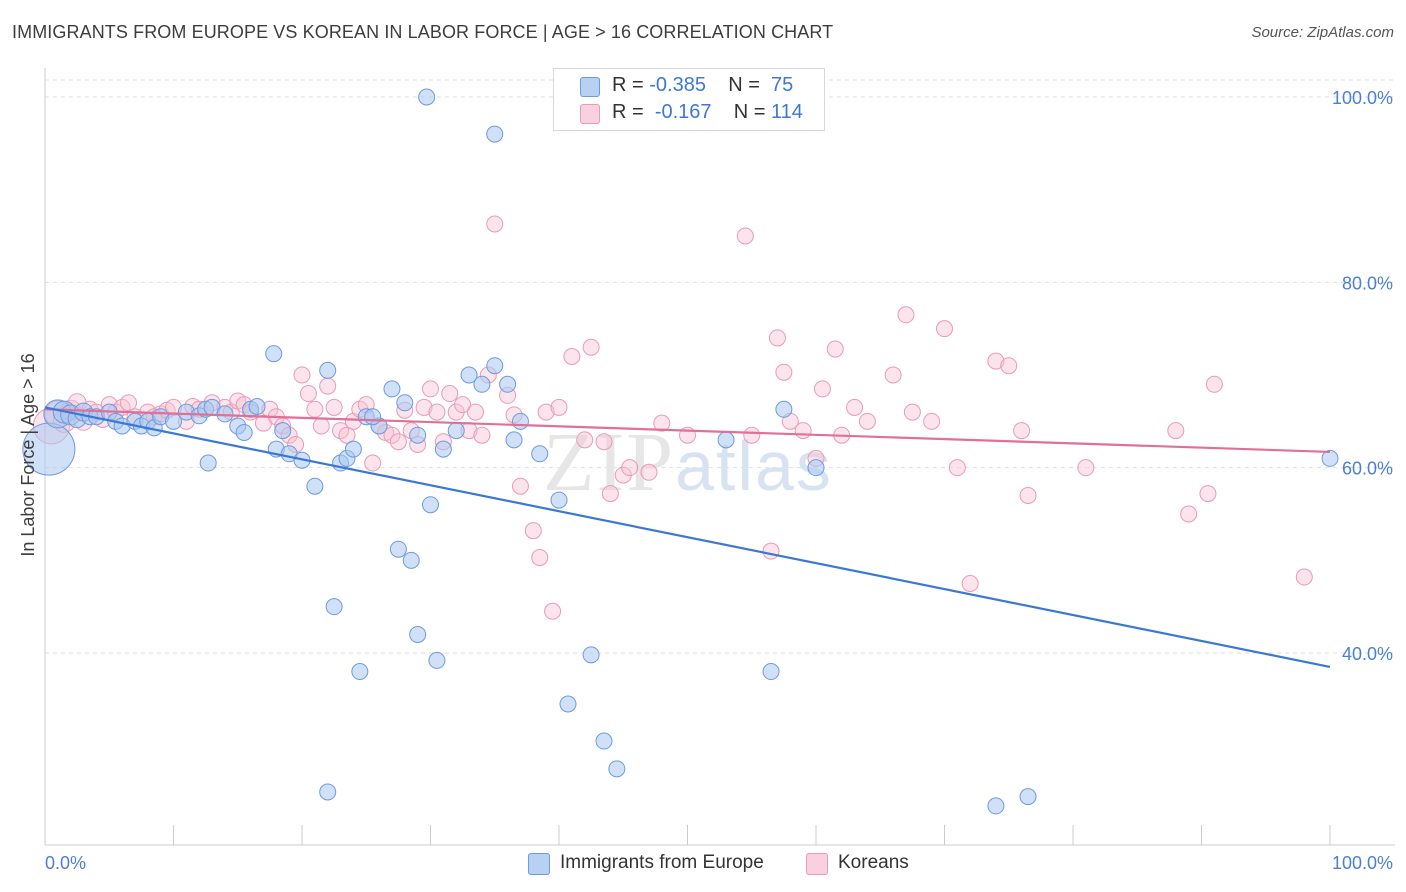  What do you see at coordinates (1362, 376) in the screenshot?
I see `y-tick-labels: 40.0% 60.0% 80.0% 100.0%` at bounding box center [1362, 376].